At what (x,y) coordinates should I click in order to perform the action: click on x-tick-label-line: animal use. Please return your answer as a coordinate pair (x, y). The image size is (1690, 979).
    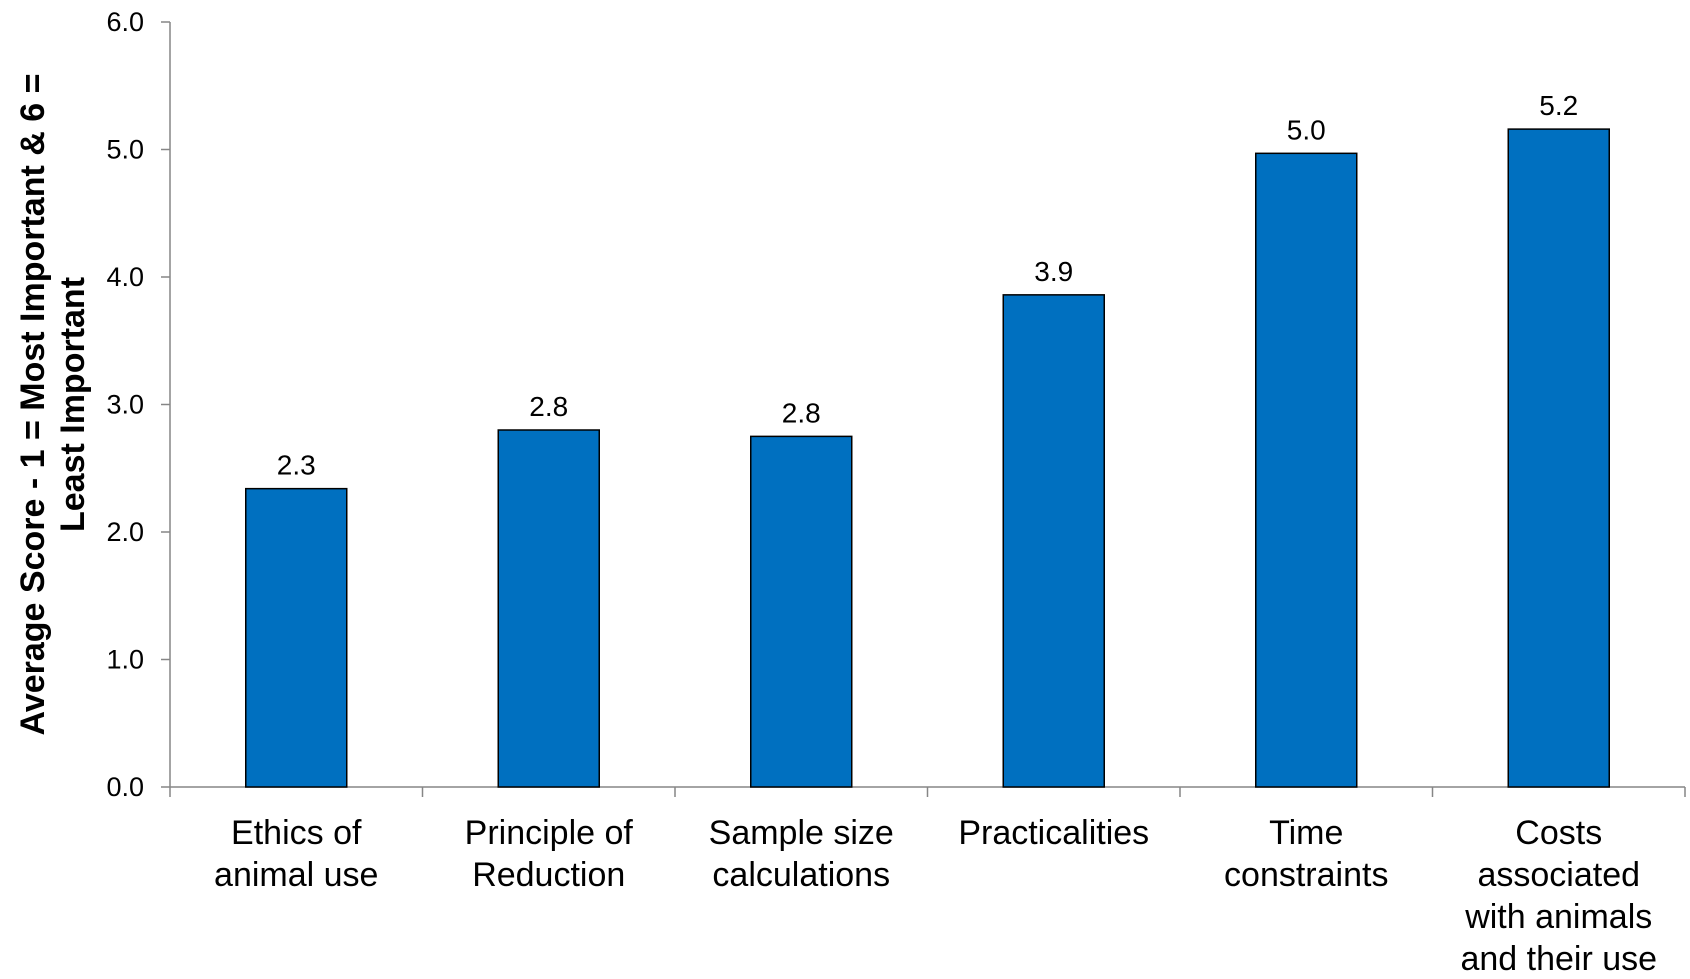
    Looking at the image, I should click on (296, 875).